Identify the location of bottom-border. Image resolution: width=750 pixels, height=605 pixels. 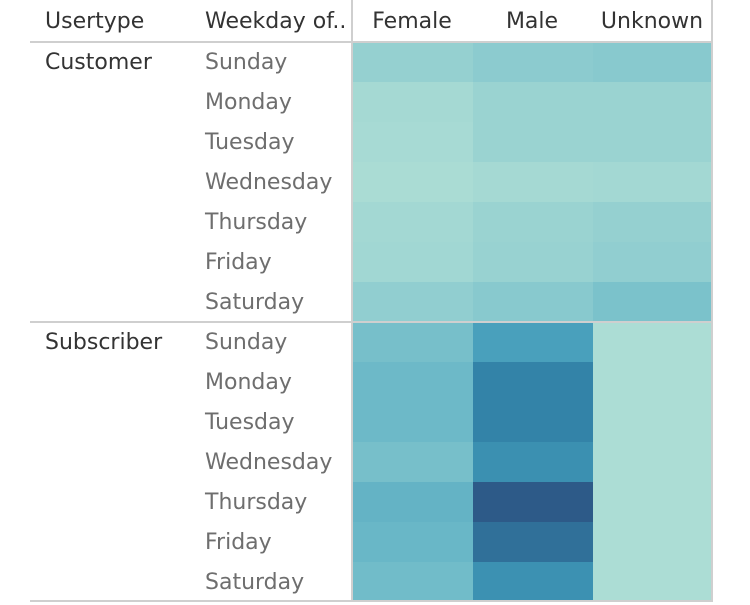
(371, 601).